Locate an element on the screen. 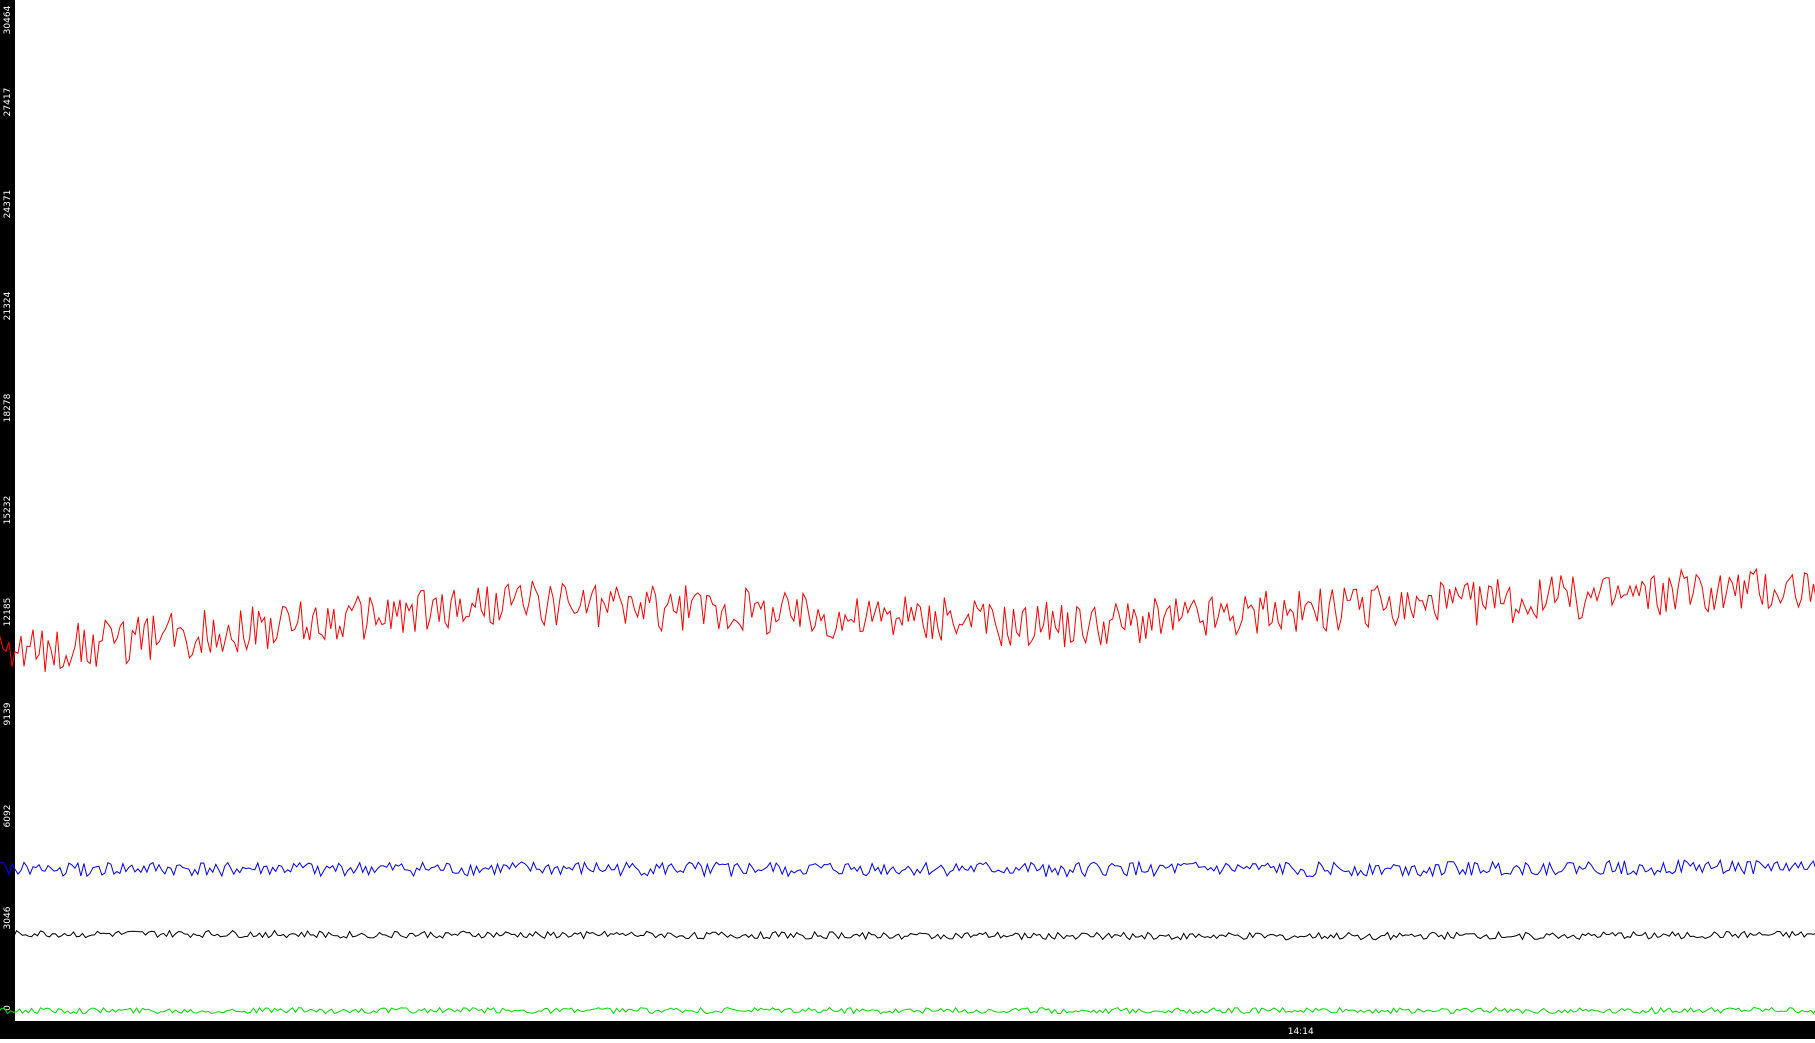  y-tick-label: 21324 is located at coordinates (8, 305).